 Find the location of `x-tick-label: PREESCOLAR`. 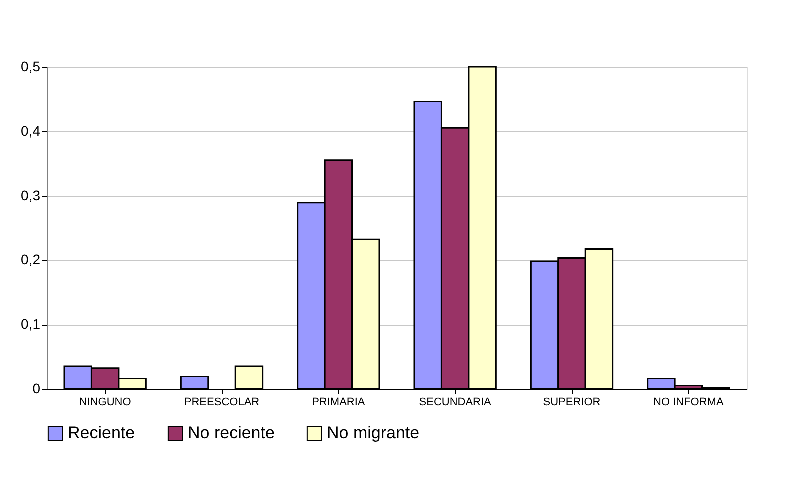

x-tick-label: PREESCOLAR is located at coordinates (222, 402).